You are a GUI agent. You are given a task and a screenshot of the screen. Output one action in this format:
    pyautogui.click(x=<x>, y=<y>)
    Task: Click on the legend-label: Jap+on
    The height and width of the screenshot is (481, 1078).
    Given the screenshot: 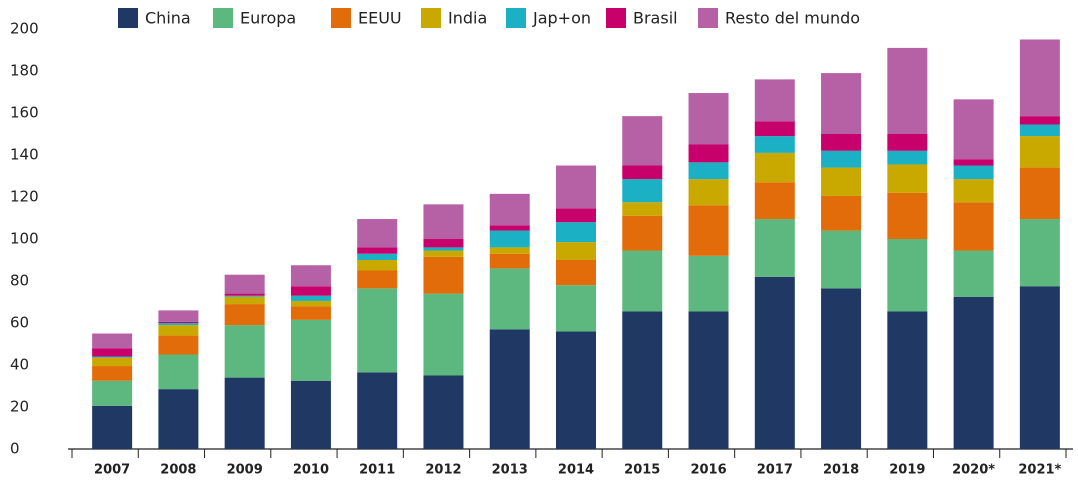 What is the action you would take?
    pyautogui.click(x=561, y=18)
    